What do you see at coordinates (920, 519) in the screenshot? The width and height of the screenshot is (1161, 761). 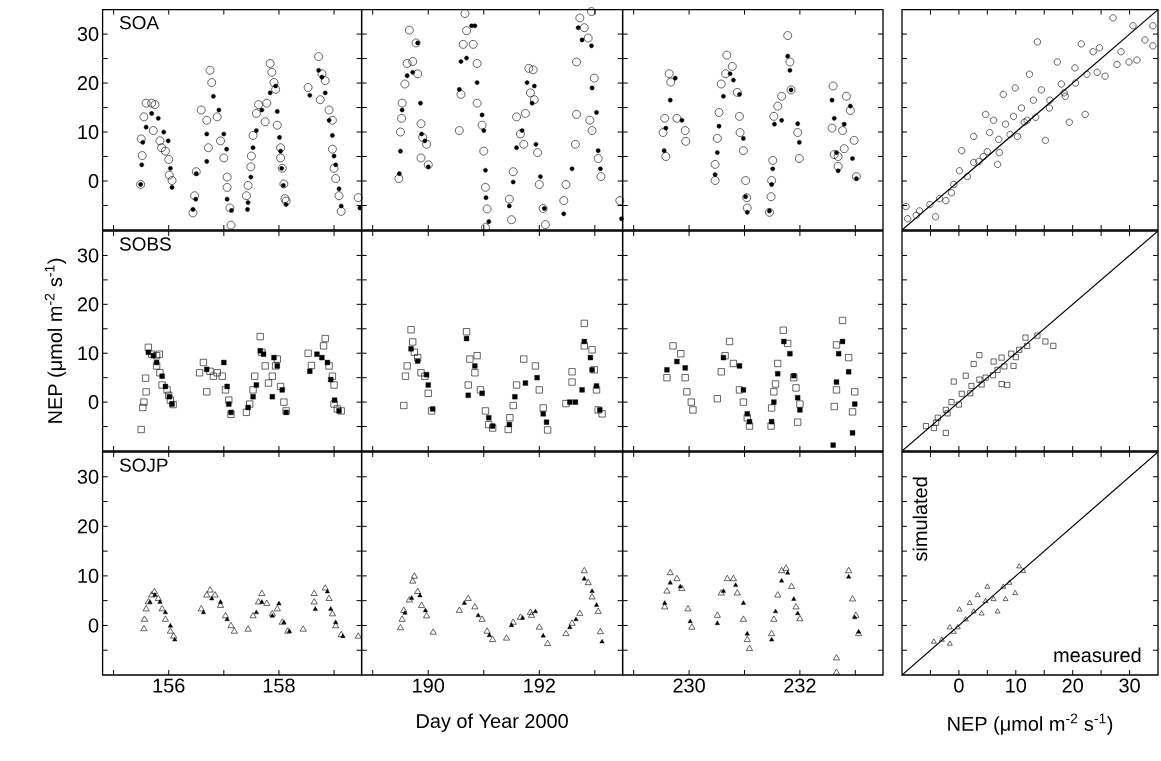 I see `annotation: simulated` at bounding box center [920, 519].